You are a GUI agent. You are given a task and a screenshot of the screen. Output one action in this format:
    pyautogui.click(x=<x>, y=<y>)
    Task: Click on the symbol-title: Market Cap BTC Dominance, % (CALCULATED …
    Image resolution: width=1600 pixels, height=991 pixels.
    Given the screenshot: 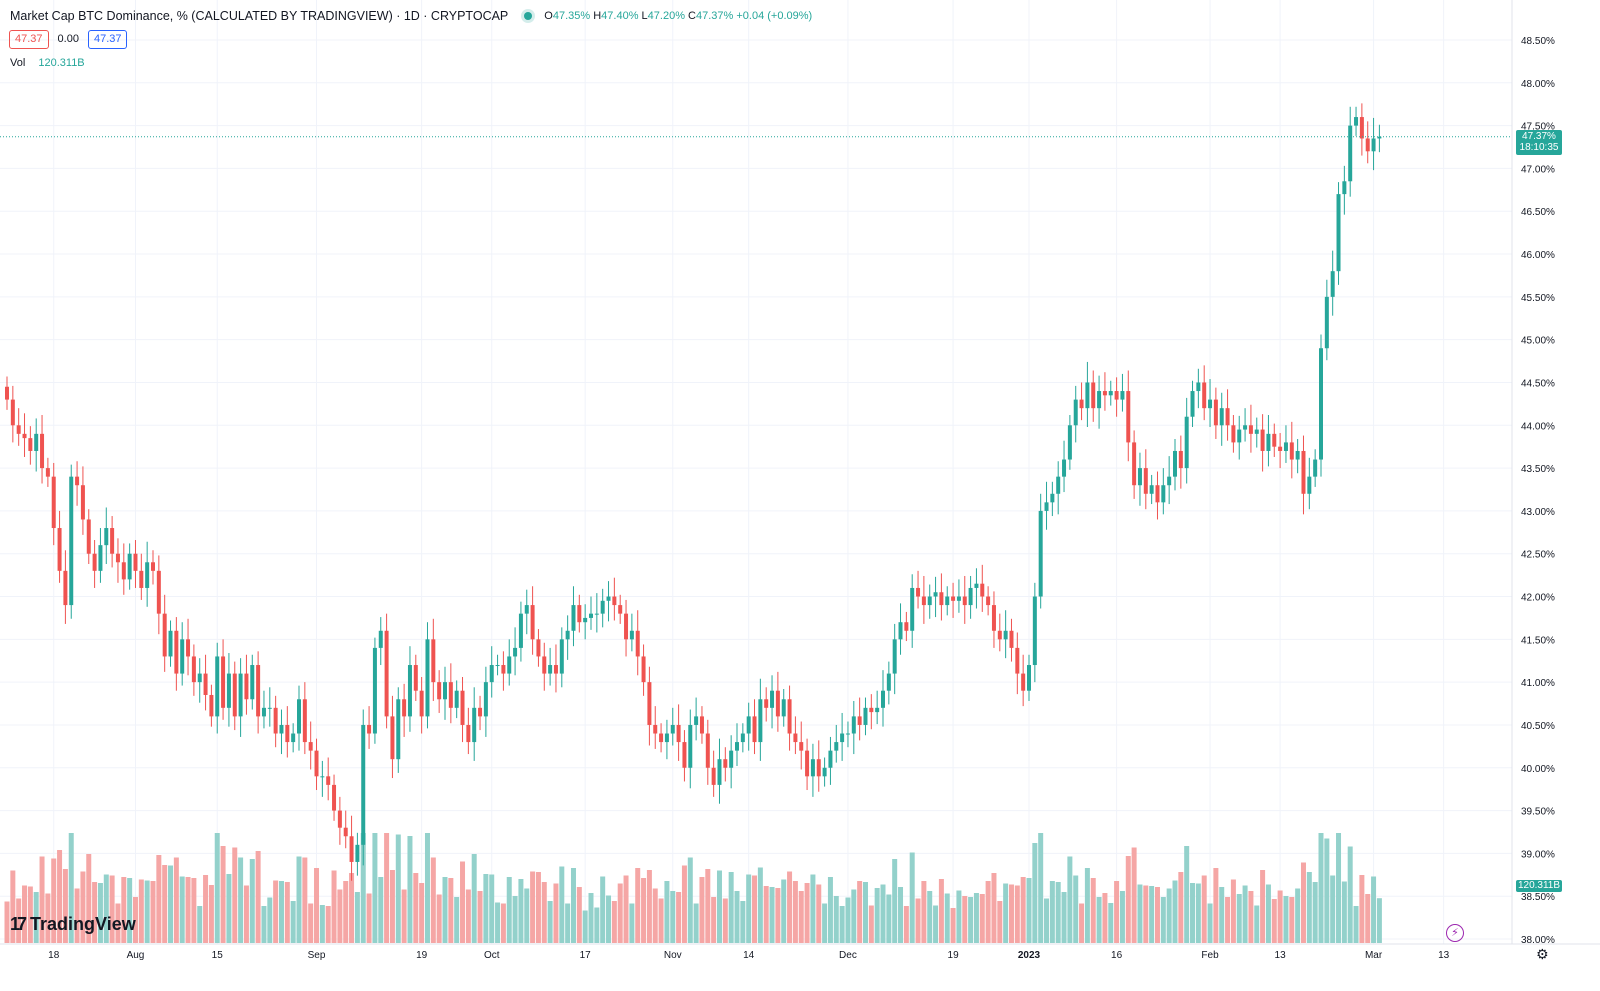 What is the action you would take?
    pyautogui.click(x=259, y=16)
    